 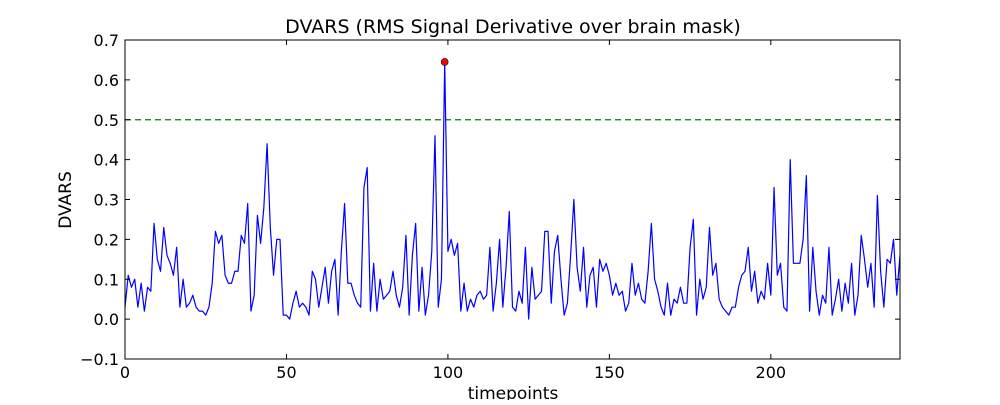 What do you see at coordinates (66, 200) in the screenshot?
I see `y-axis-label: DVARS` at bounding box center [66, 200].